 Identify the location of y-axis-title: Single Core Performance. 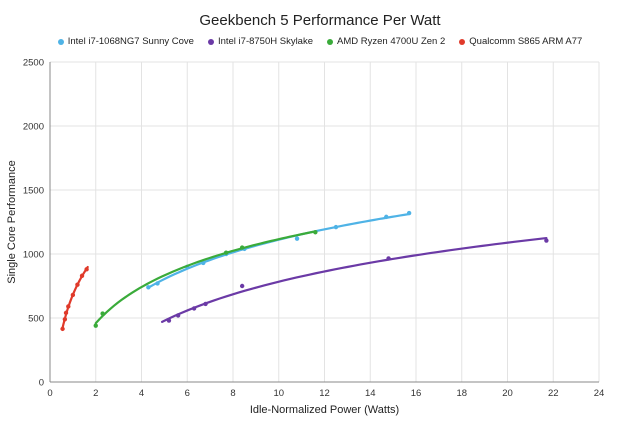
(12, 222).